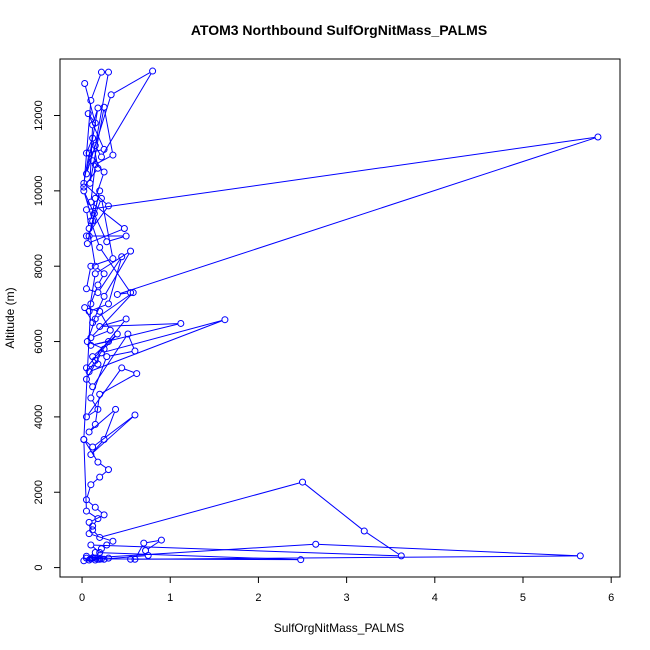 The image size is (650, 650). What do you see at coordinates (10, 317) in the screenshot?
I see `y-axis-label: Altitude (m)` at bounding box center [10, 317].